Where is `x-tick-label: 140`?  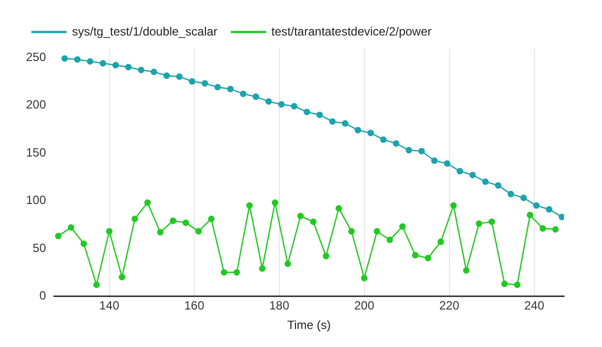
x-tick-label: 140 is located at coordinates (109, 305).